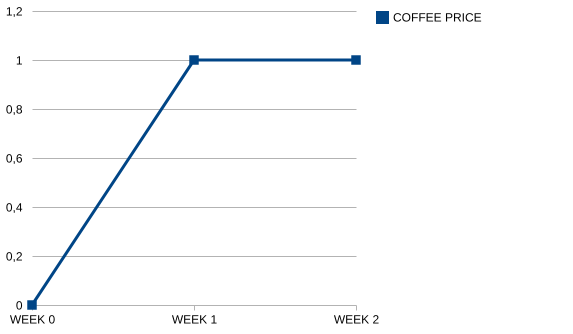  Describe the element at coordinates (195, 319) in the screenshot. I see `x-tick-label: WEEK 1` at that location.